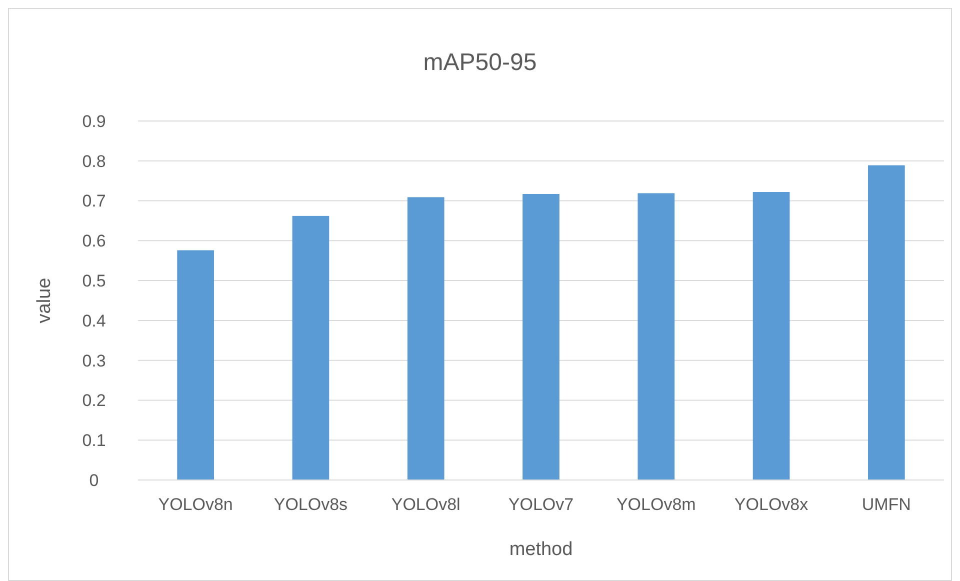 The width and height of the screenshot is (960, 581). I want to click on y-tick-label: 0.5, so click(94, 281).